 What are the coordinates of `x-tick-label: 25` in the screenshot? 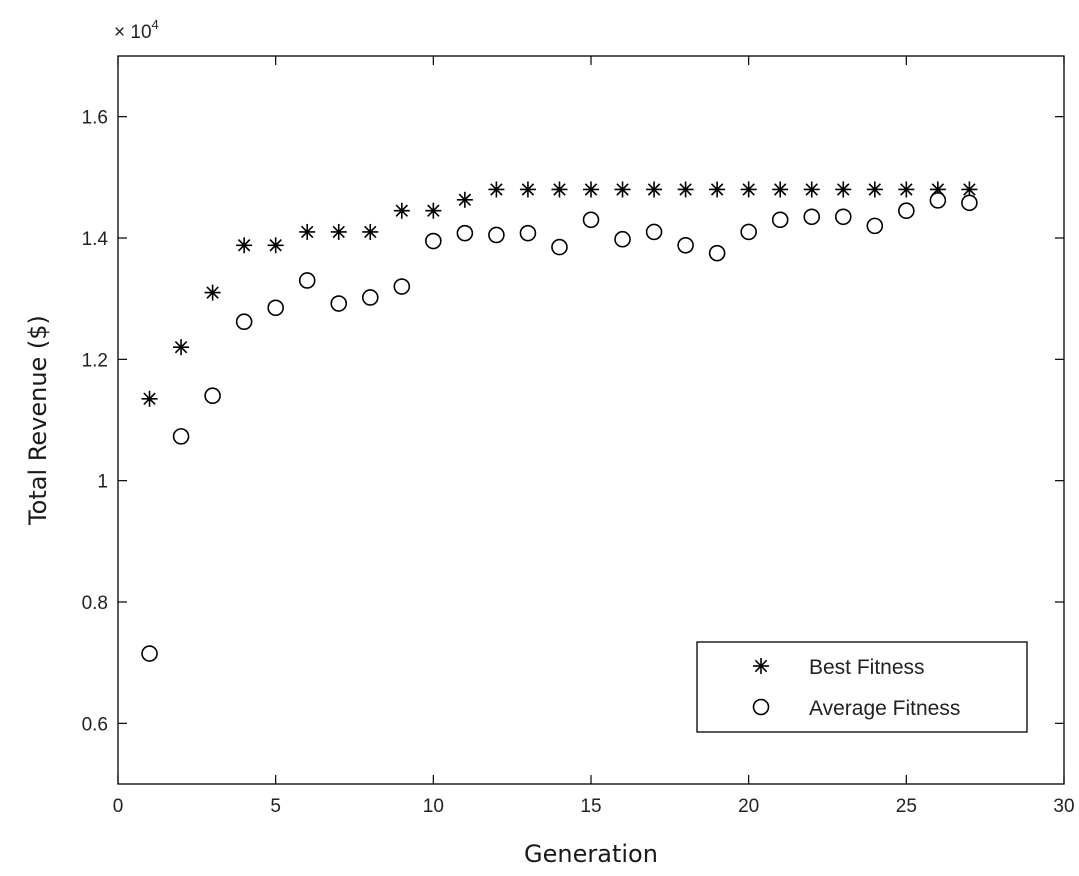 It's located at (906, 806).